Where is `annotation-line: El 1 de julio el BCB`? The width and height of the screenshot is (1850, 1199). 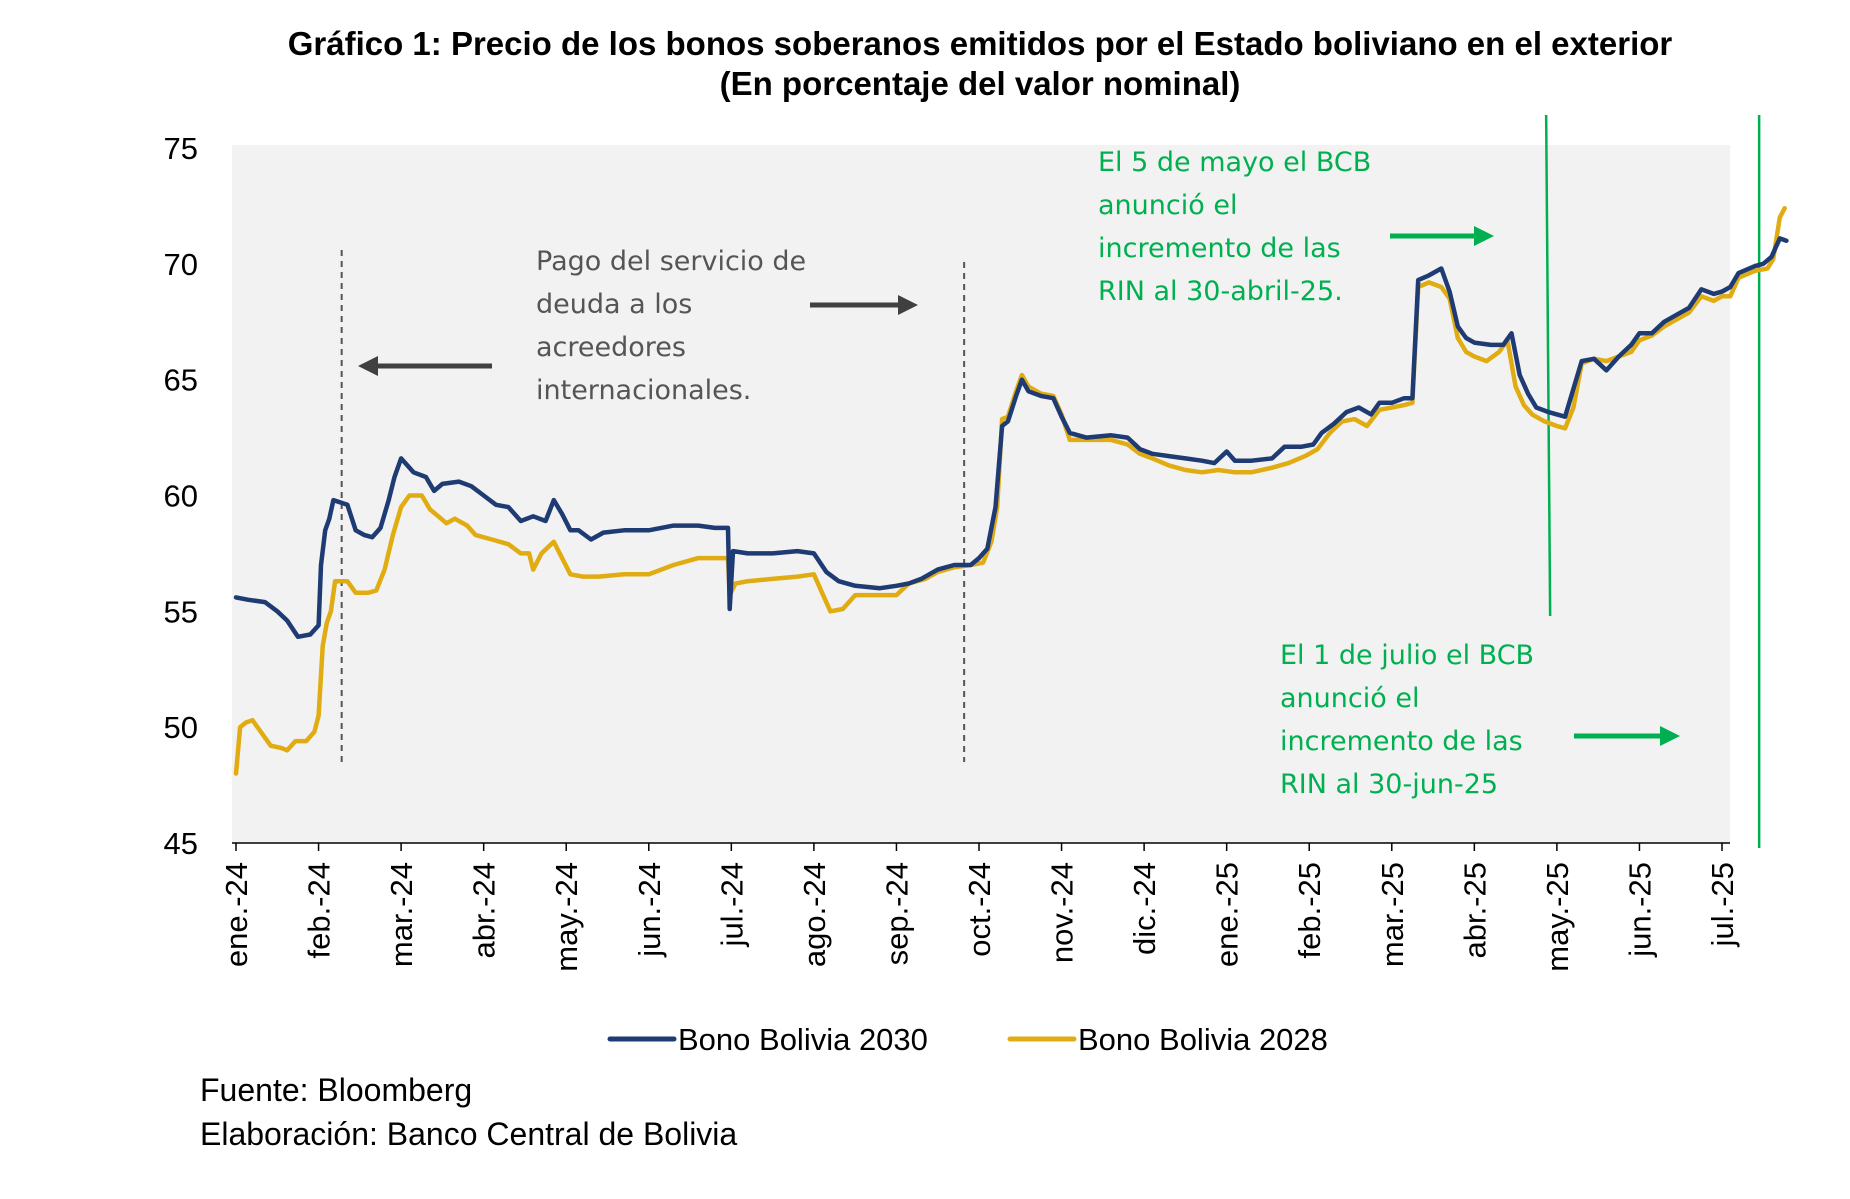
annotation-line: El 1 de julio el BCB is located at coordinates (1407, 655).